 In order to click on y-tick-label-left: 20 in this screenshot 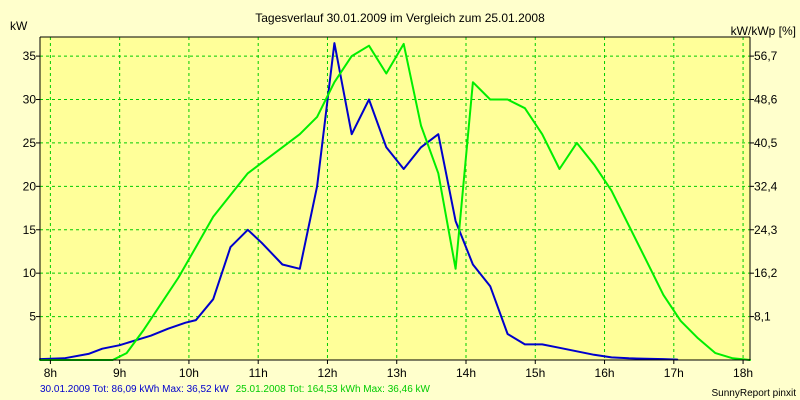, I will do `click(30, 186)`.